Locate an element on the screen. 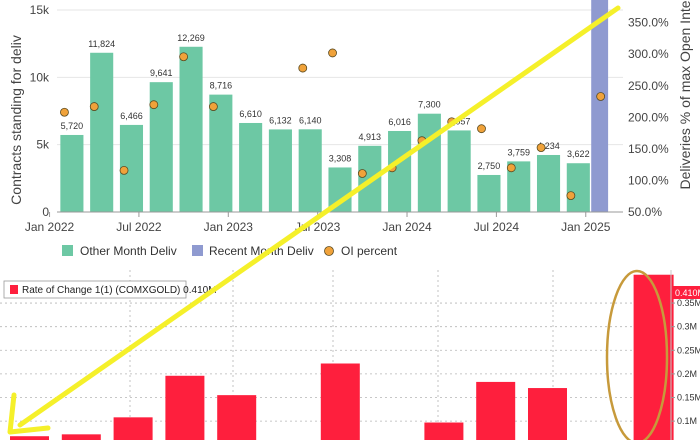 The width and height of the screenshot is (700, 440). bar-value-label: 6,140 is located at coordinates (310, 120).